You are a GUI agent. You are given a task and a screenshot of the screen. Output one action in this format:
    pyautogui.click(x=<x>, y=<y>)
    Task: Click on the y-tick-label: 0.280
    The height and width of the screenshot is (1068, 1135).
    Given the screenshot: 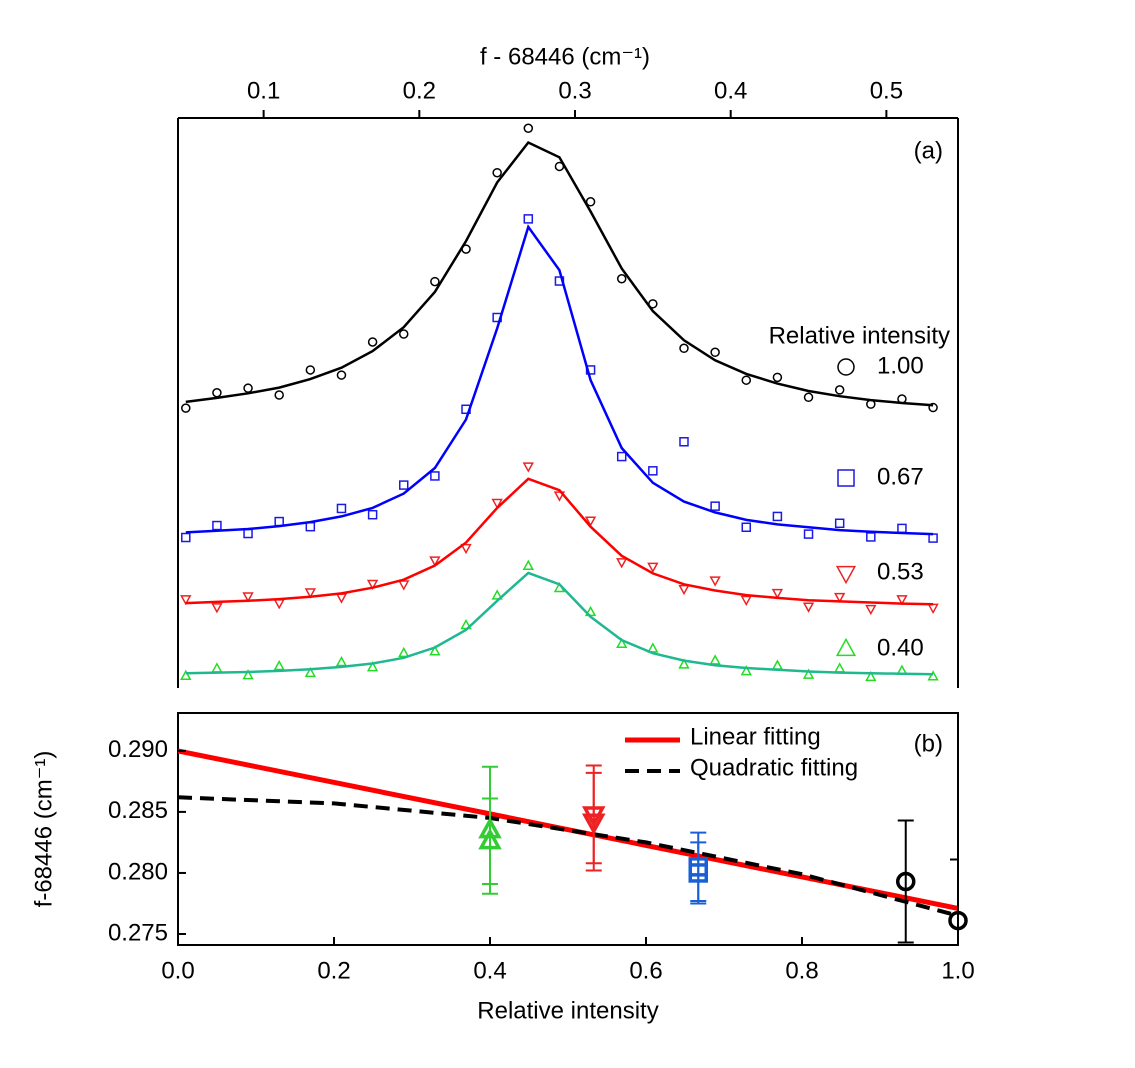 What is the action you would take?
    pyautogui.click(x=138, y=871)
    